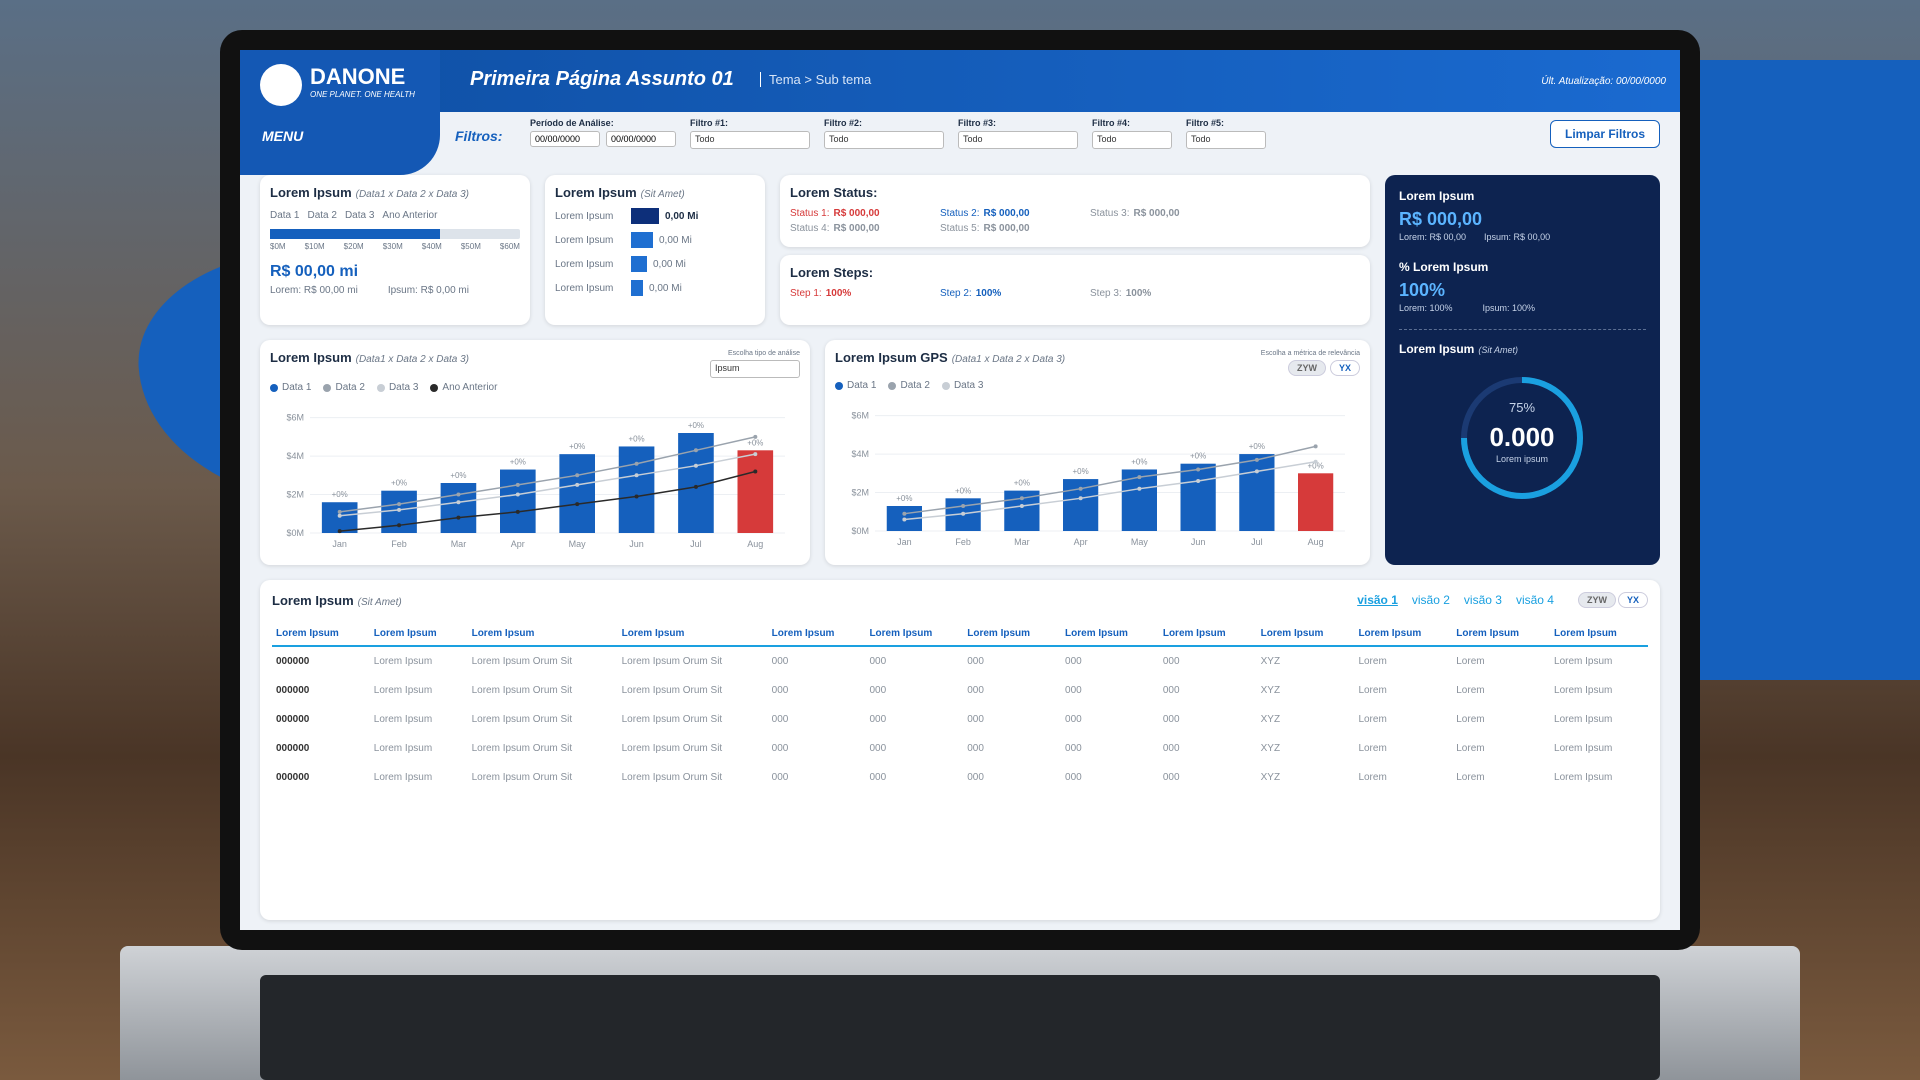  Describe the element at coordinates (832, 272) in the screenshot. I see `card-title: Lorem Steps:` at that location.